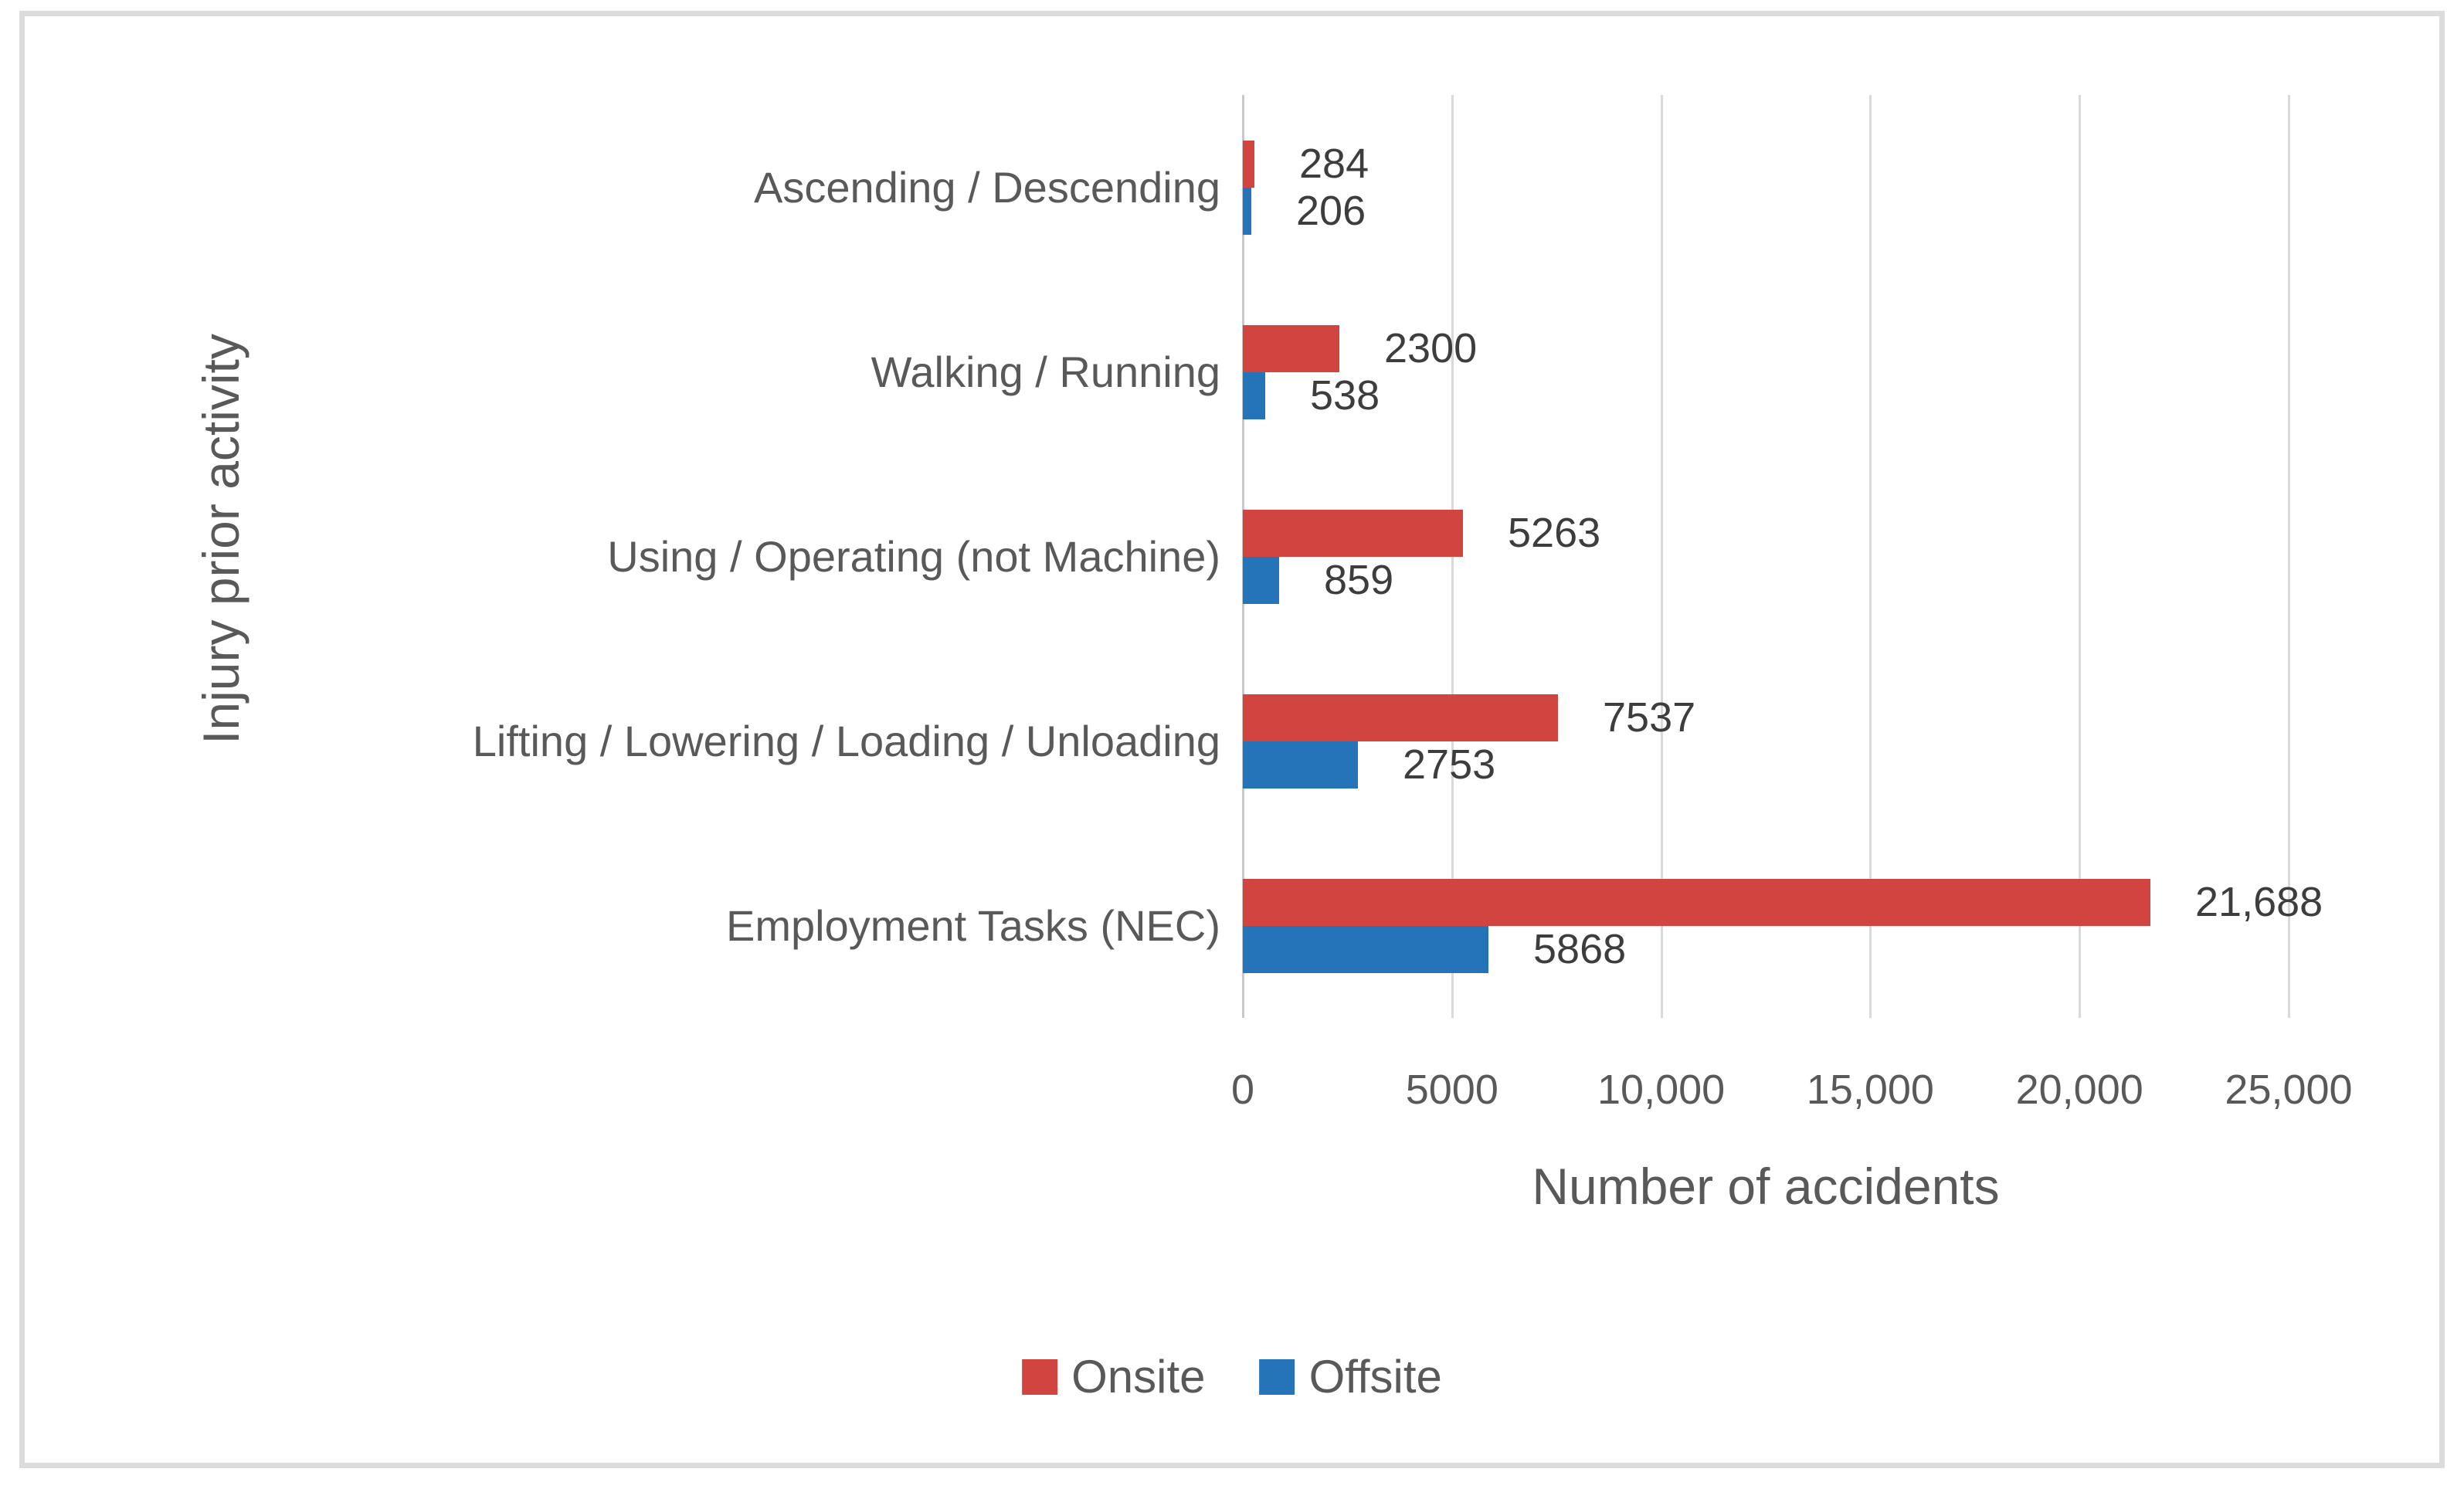  I want to click on x-axis-title: Number of accidents, so click(1766, 1186).